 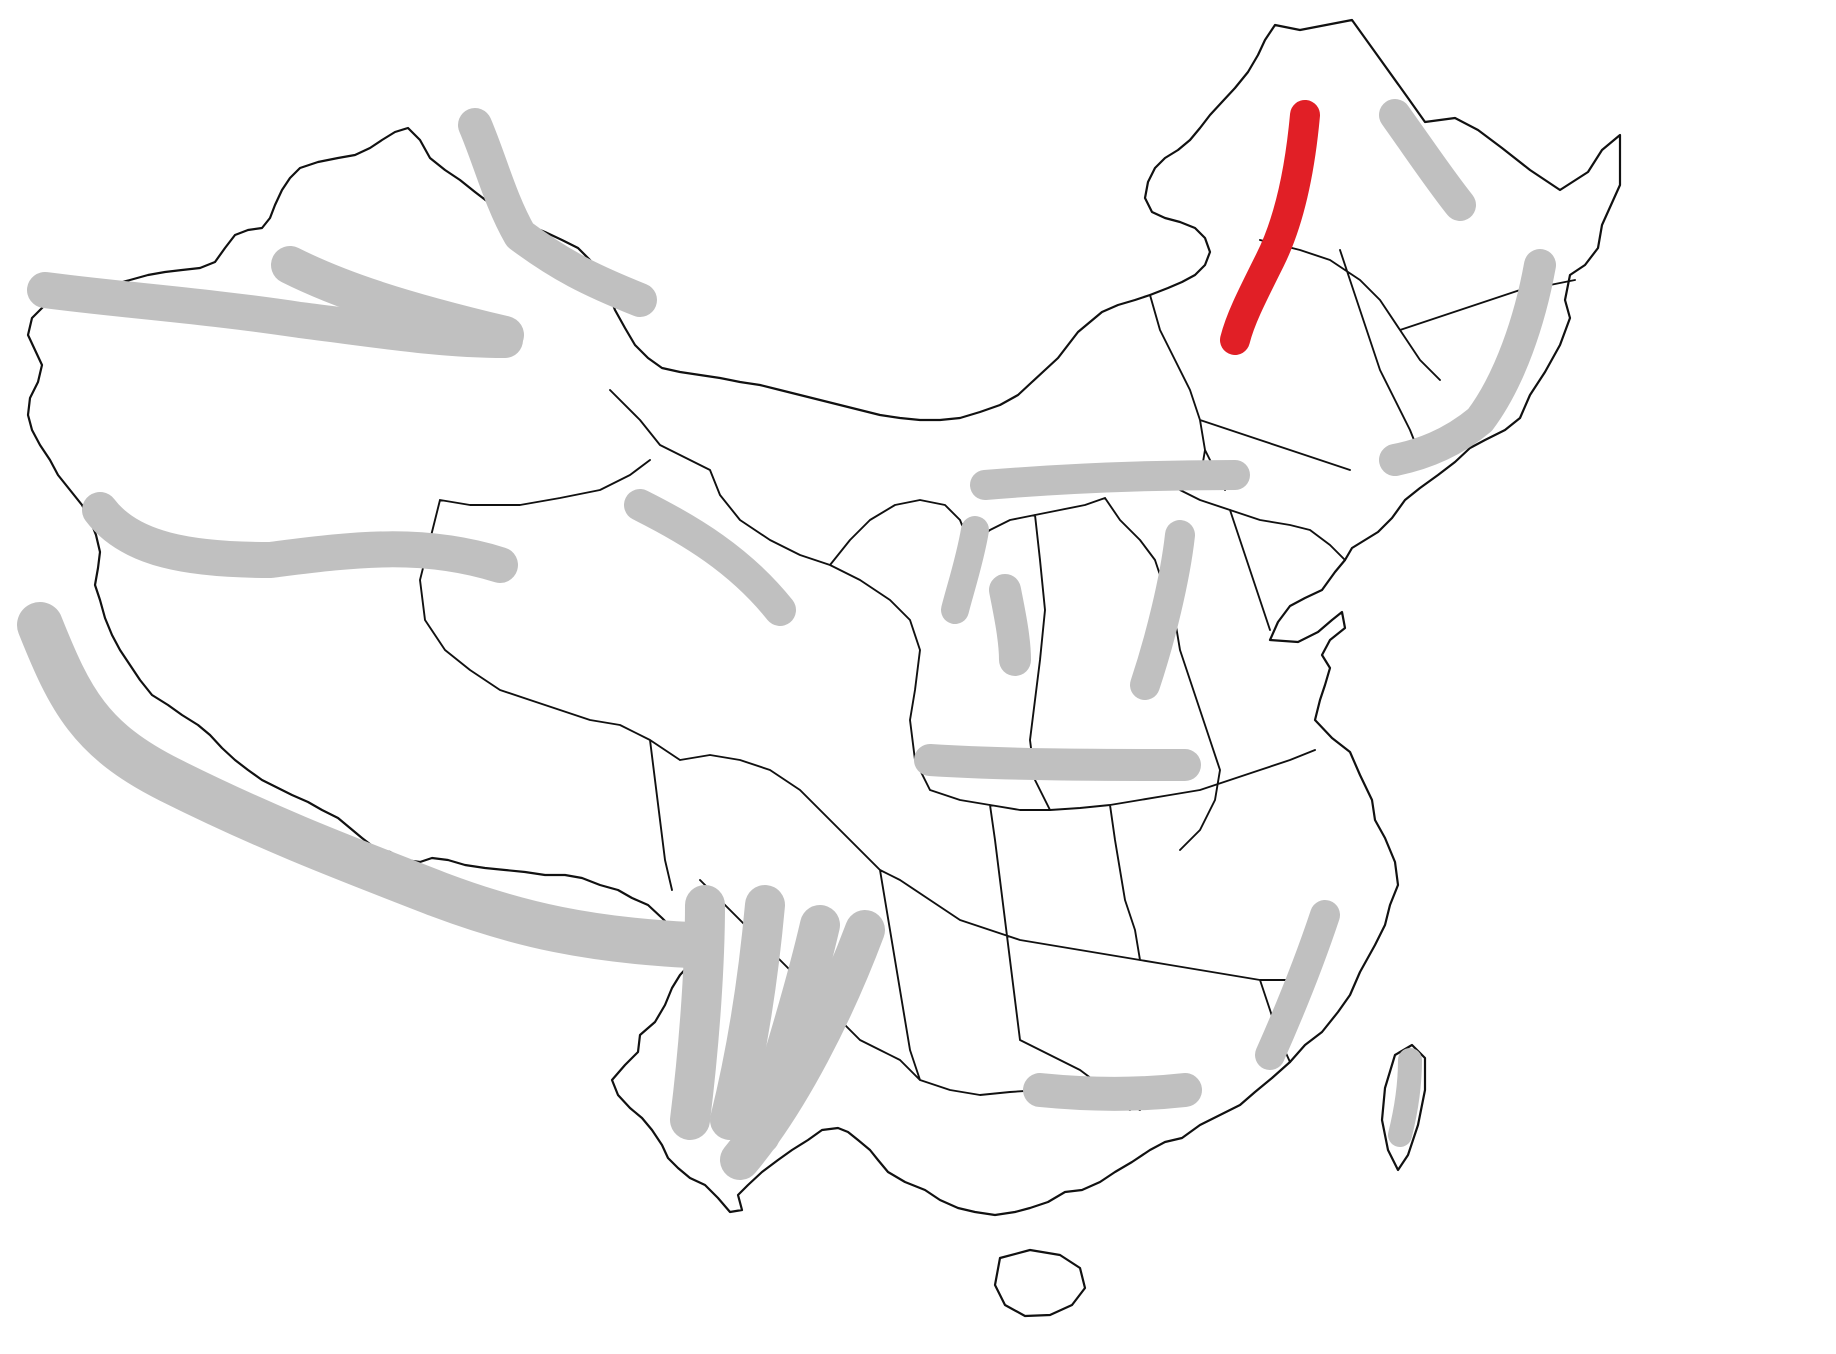 I want to click on range-wuyi, so click(x=1297, y=985).